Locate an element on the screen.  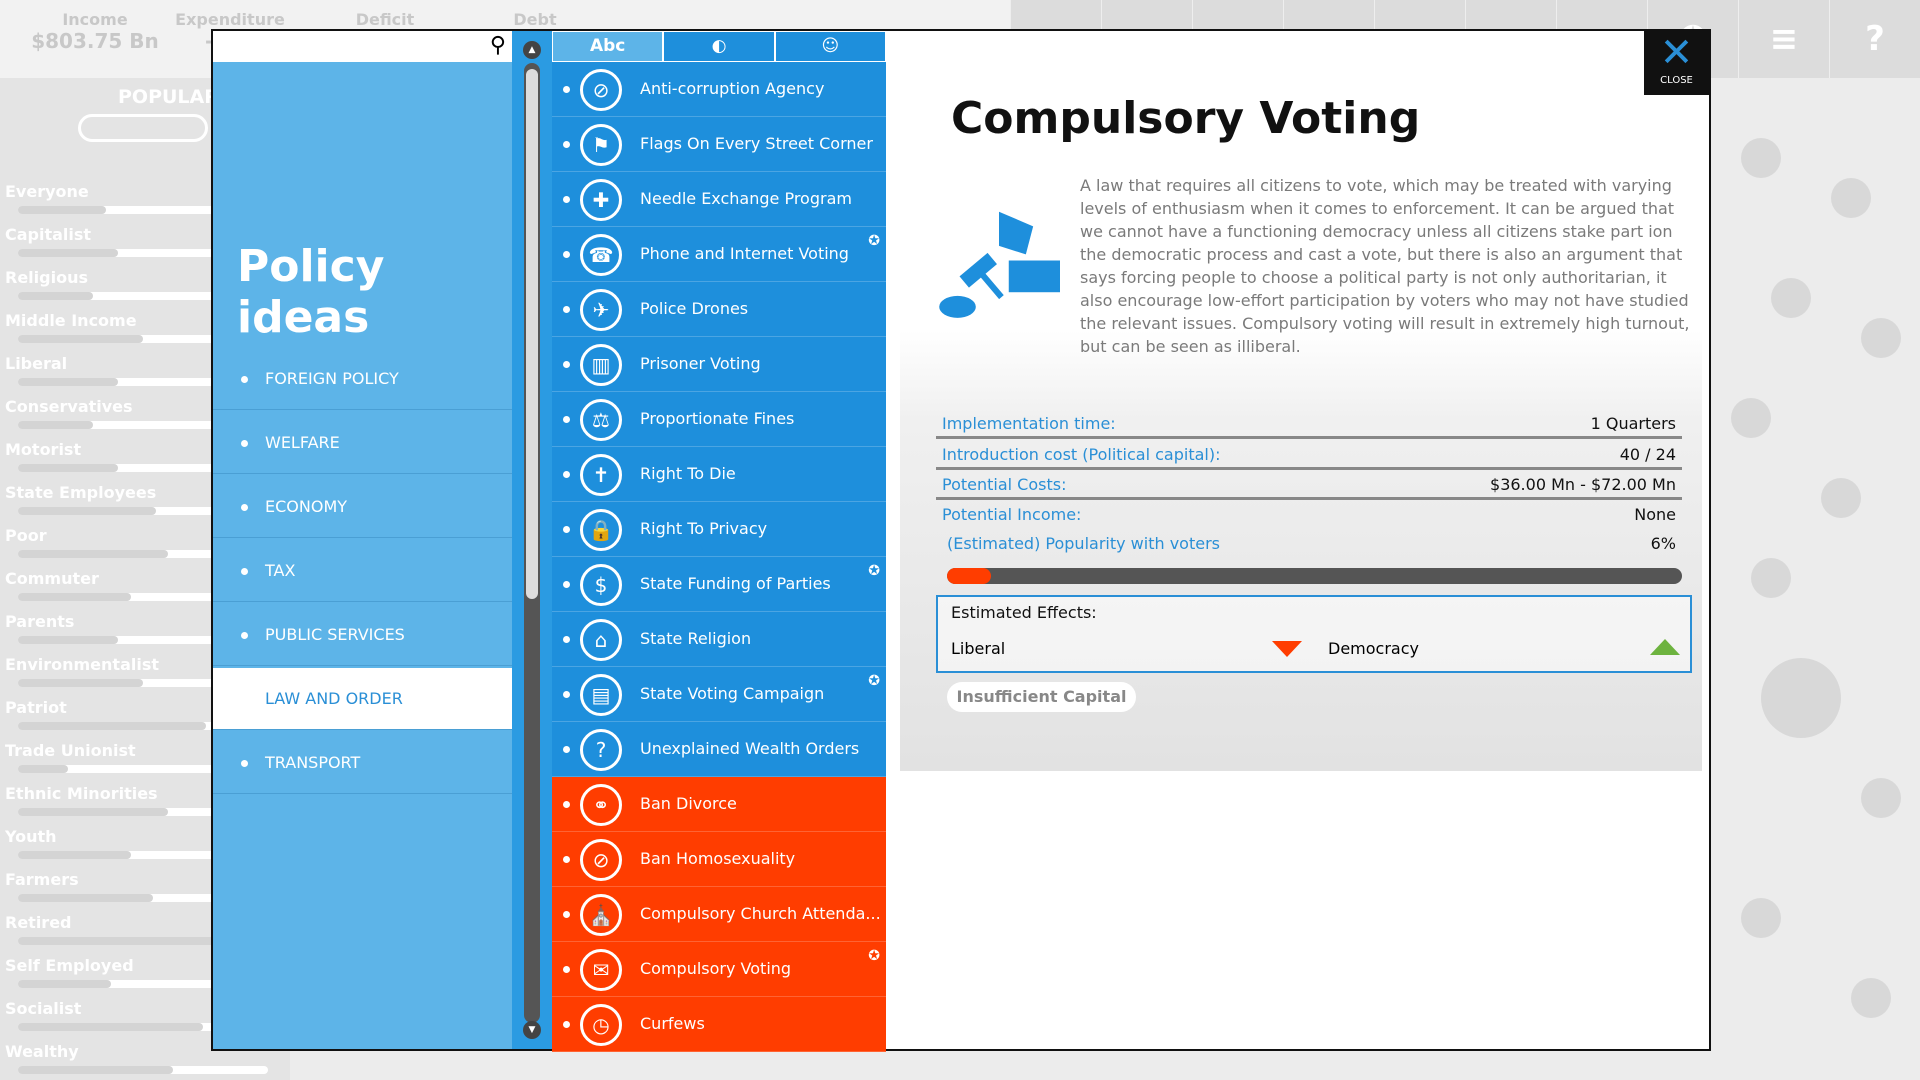
popularity-value: 6% is located at coordinates (1663, 543).